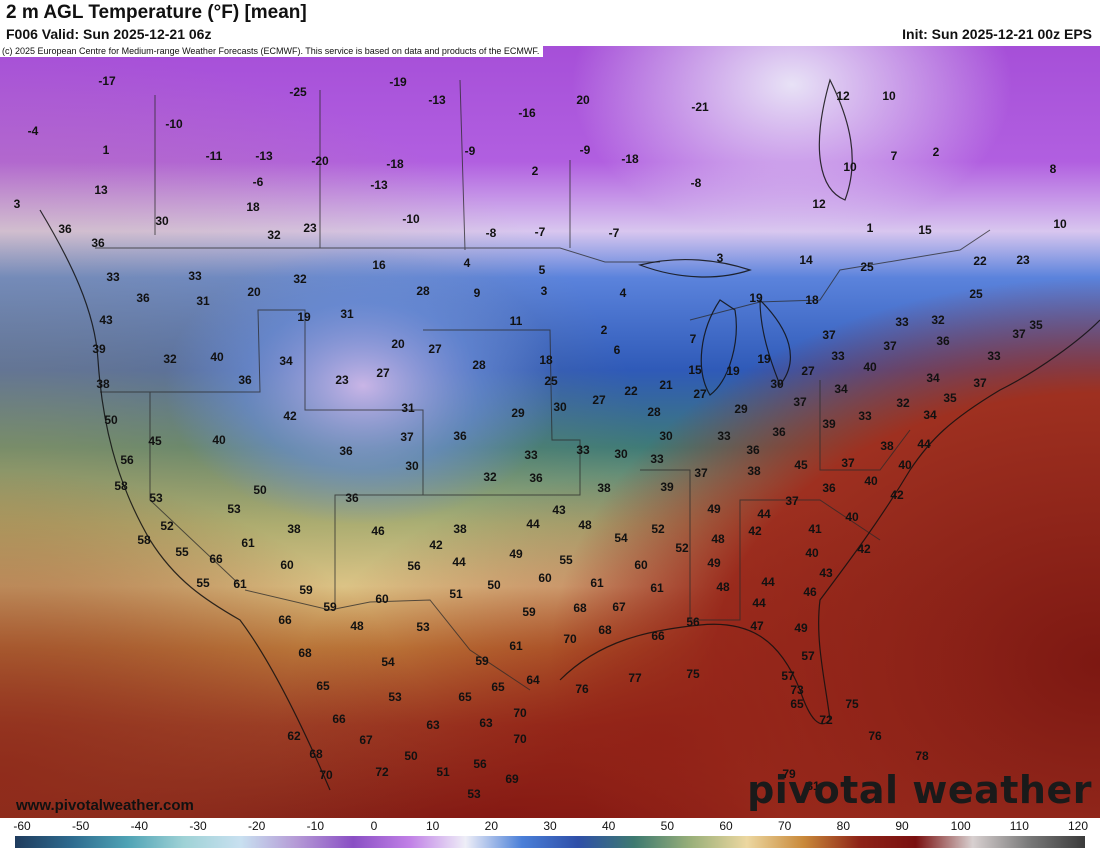 This screenshot has height=850, width=1100. What do you see at coordinates (234, 509) in the screenshot?
I see `temperature-value: 53` at bounding box center [234, 509].